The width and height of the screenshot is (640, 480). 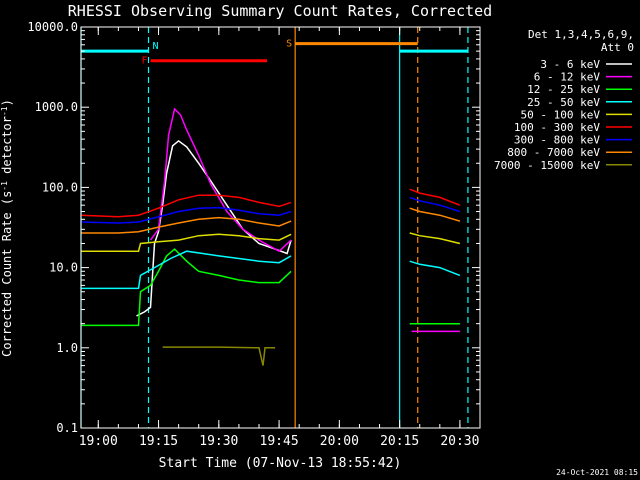 I want to click on footer-timestamp: 24-Oct-2021 08:15, so click(x=597, y=472).